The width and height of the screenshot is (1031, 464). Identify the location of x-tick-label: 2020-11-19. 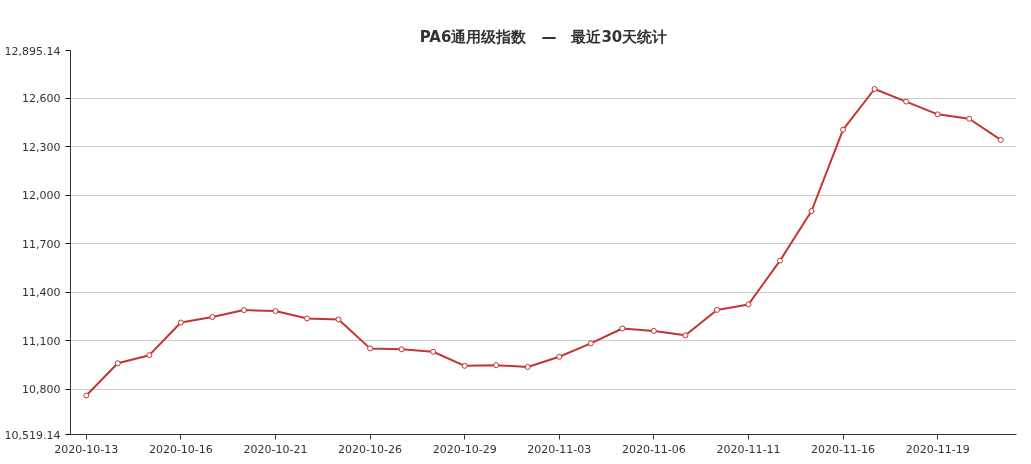
(937, 449).